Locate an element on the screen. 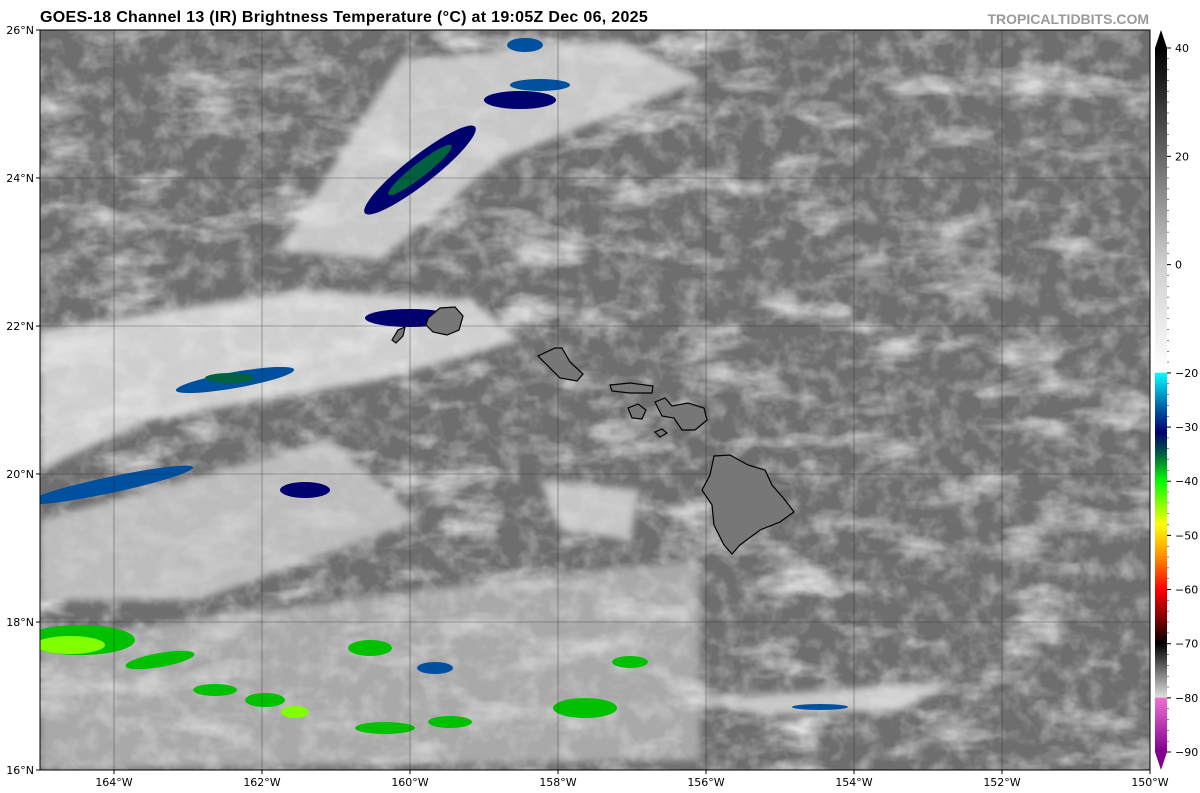 This screenshot has height=793, width=1200. colorbar-min-arrow is located at coordinates (1161, 761).